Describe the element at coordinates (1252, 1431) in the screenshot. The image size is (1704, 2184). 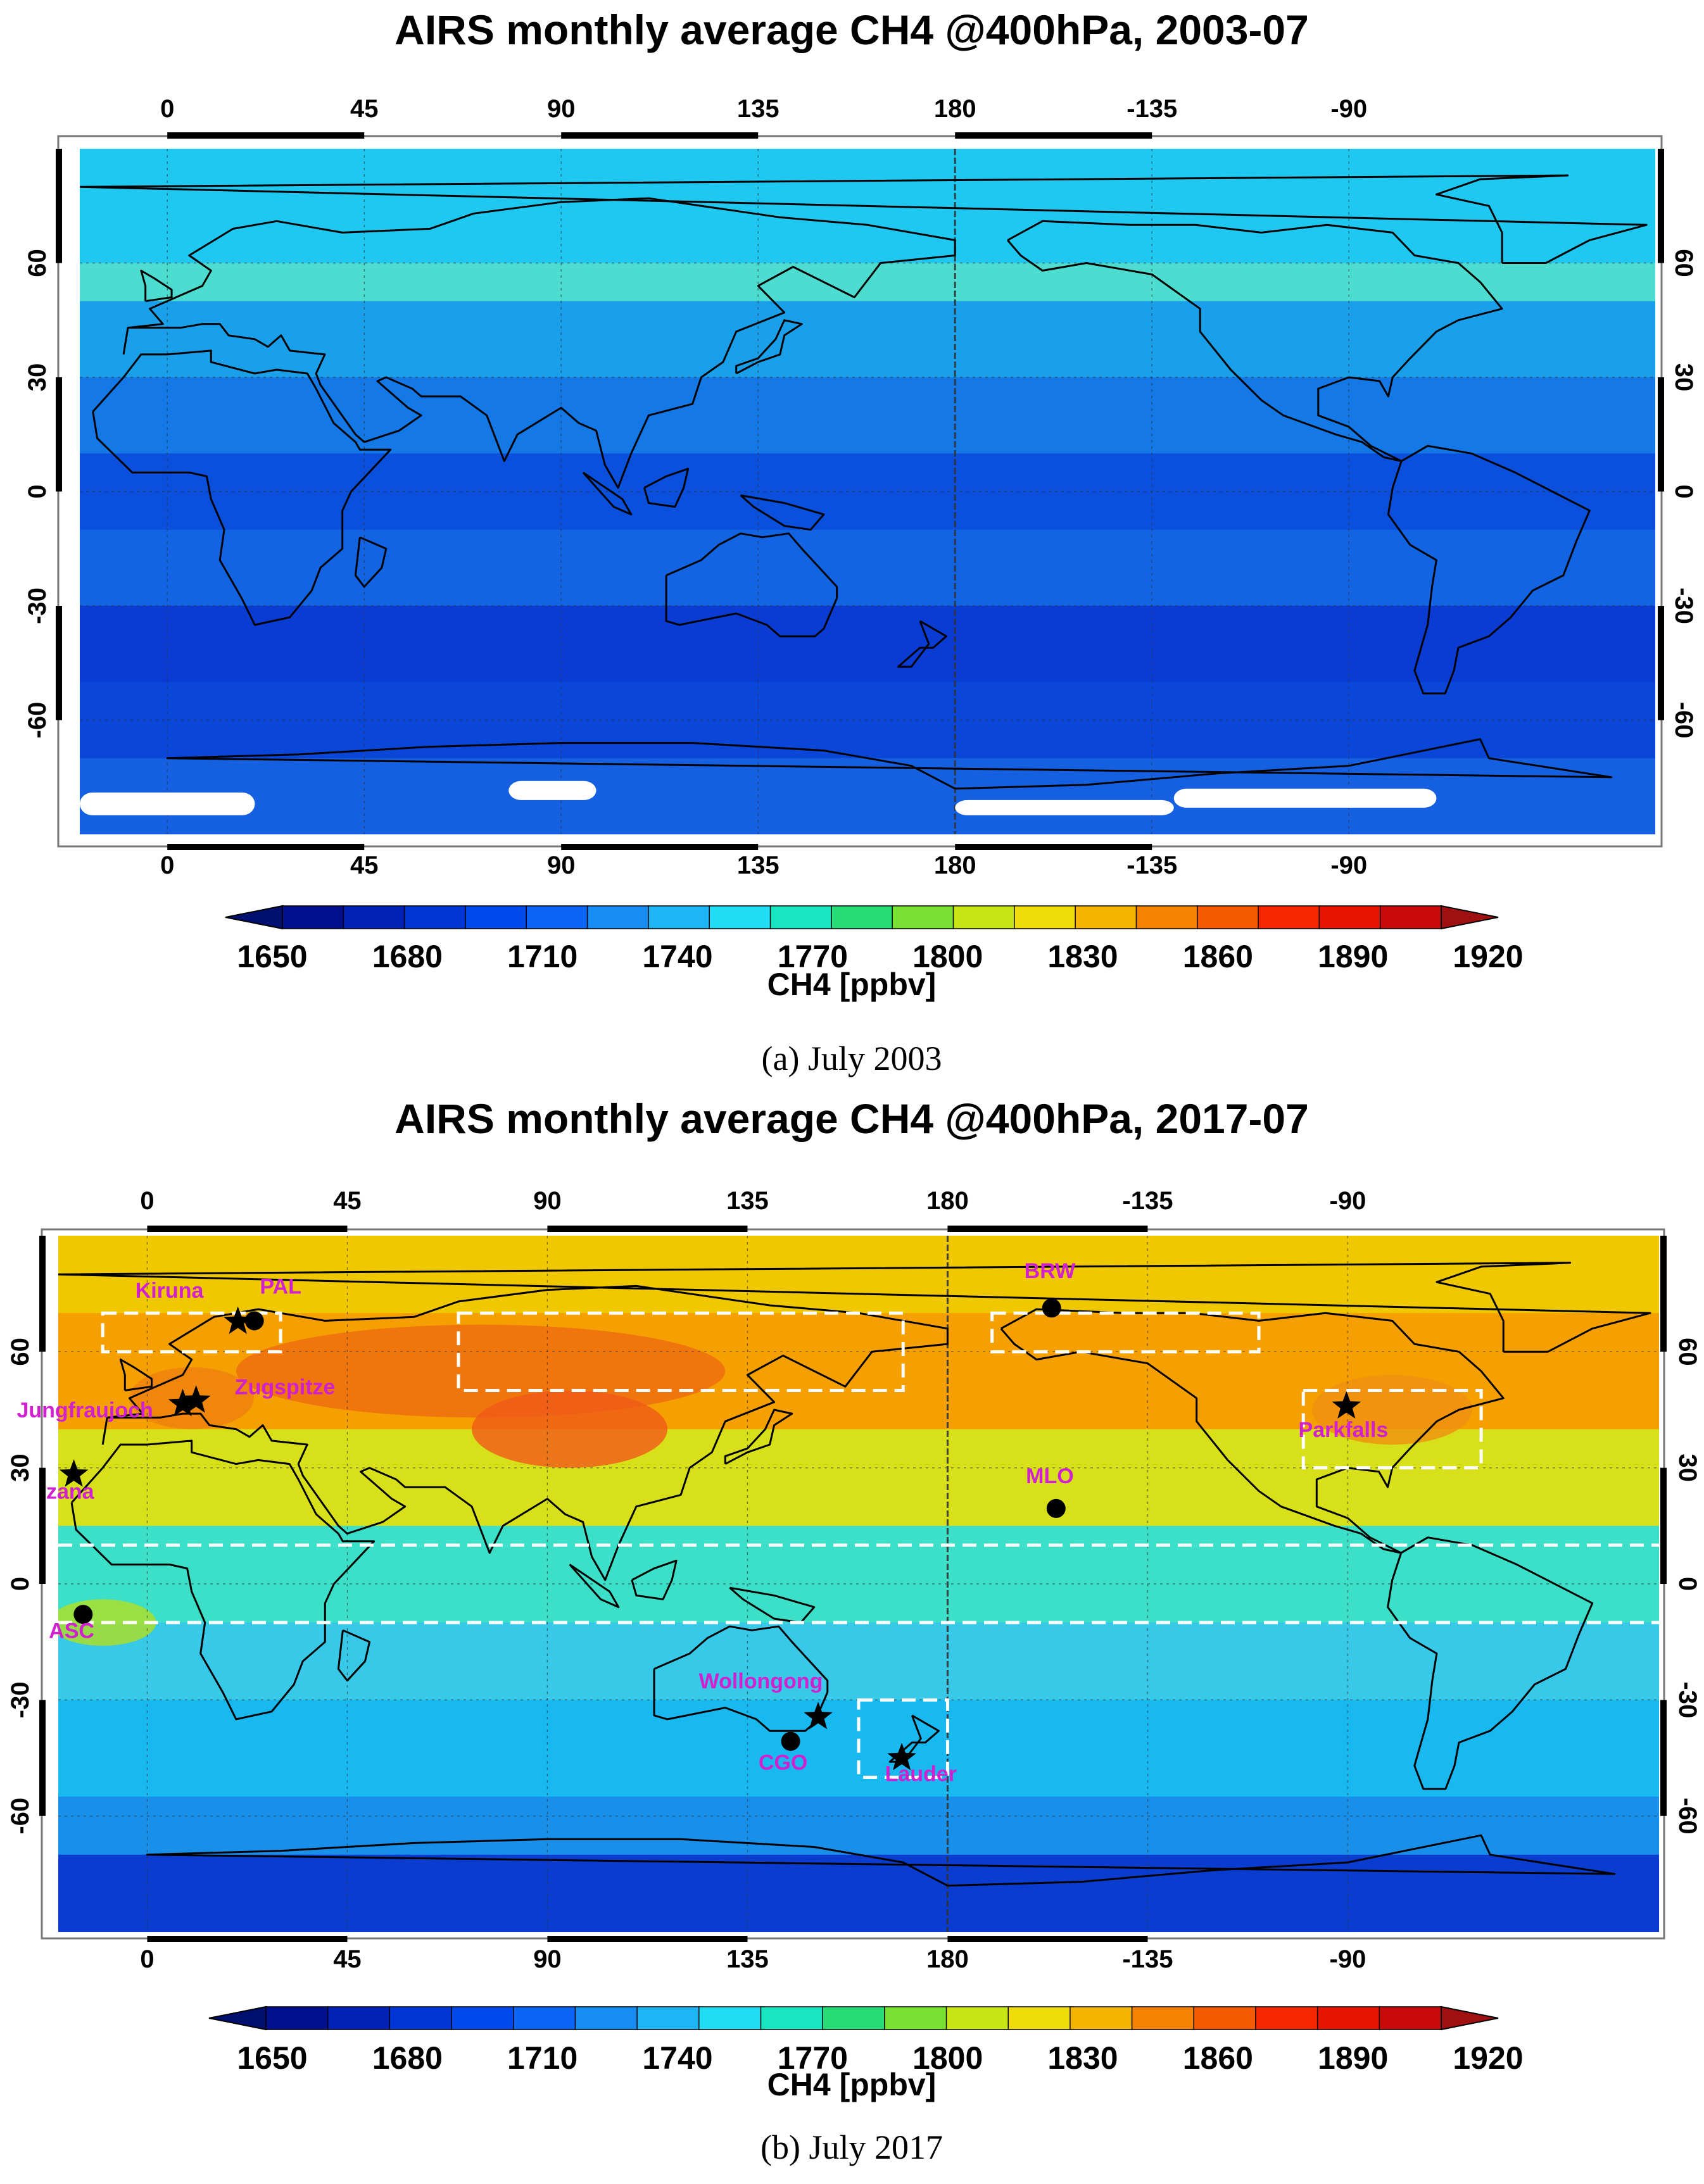
I see `namerica-coastline` at that location.